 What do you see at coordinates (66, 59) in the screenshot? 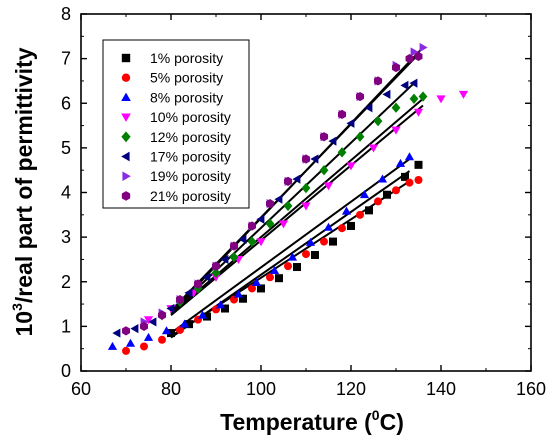
I see `y-tick-label: 7` at bounding box center [66, 59].